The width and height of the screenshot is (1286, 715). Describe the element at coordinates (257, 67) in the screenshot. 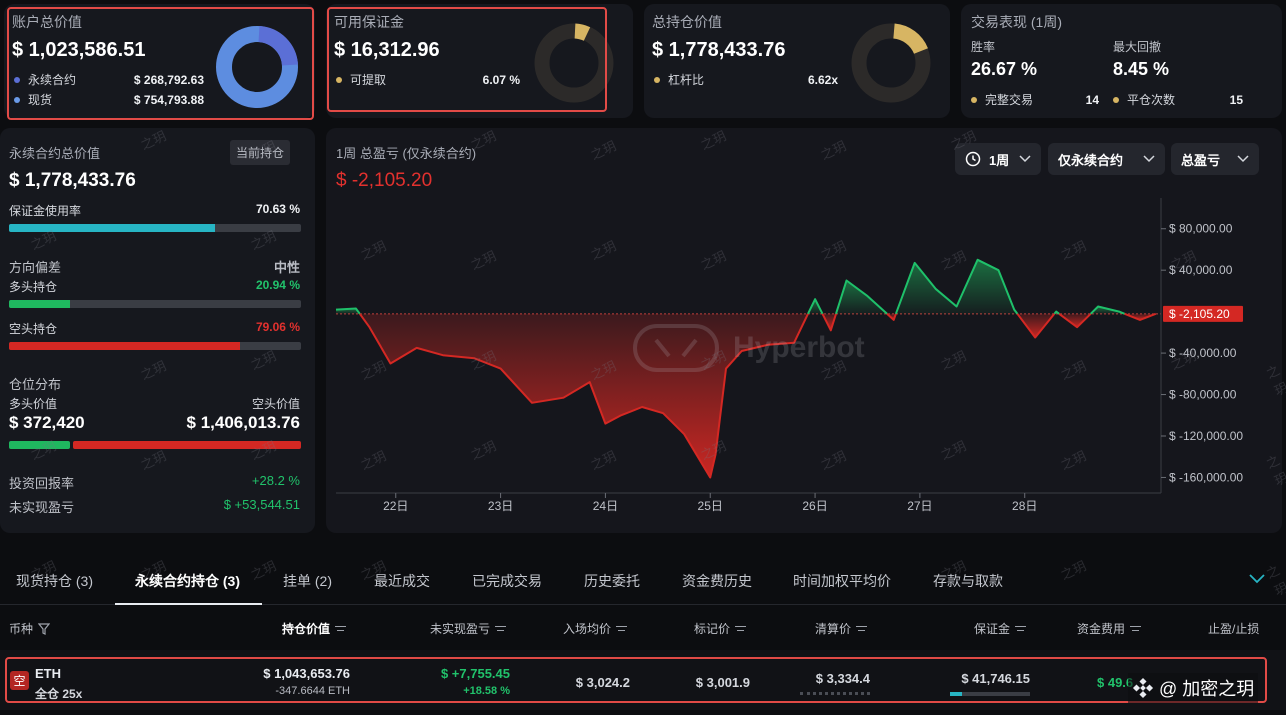

I see `account-donut-chart` at that location.